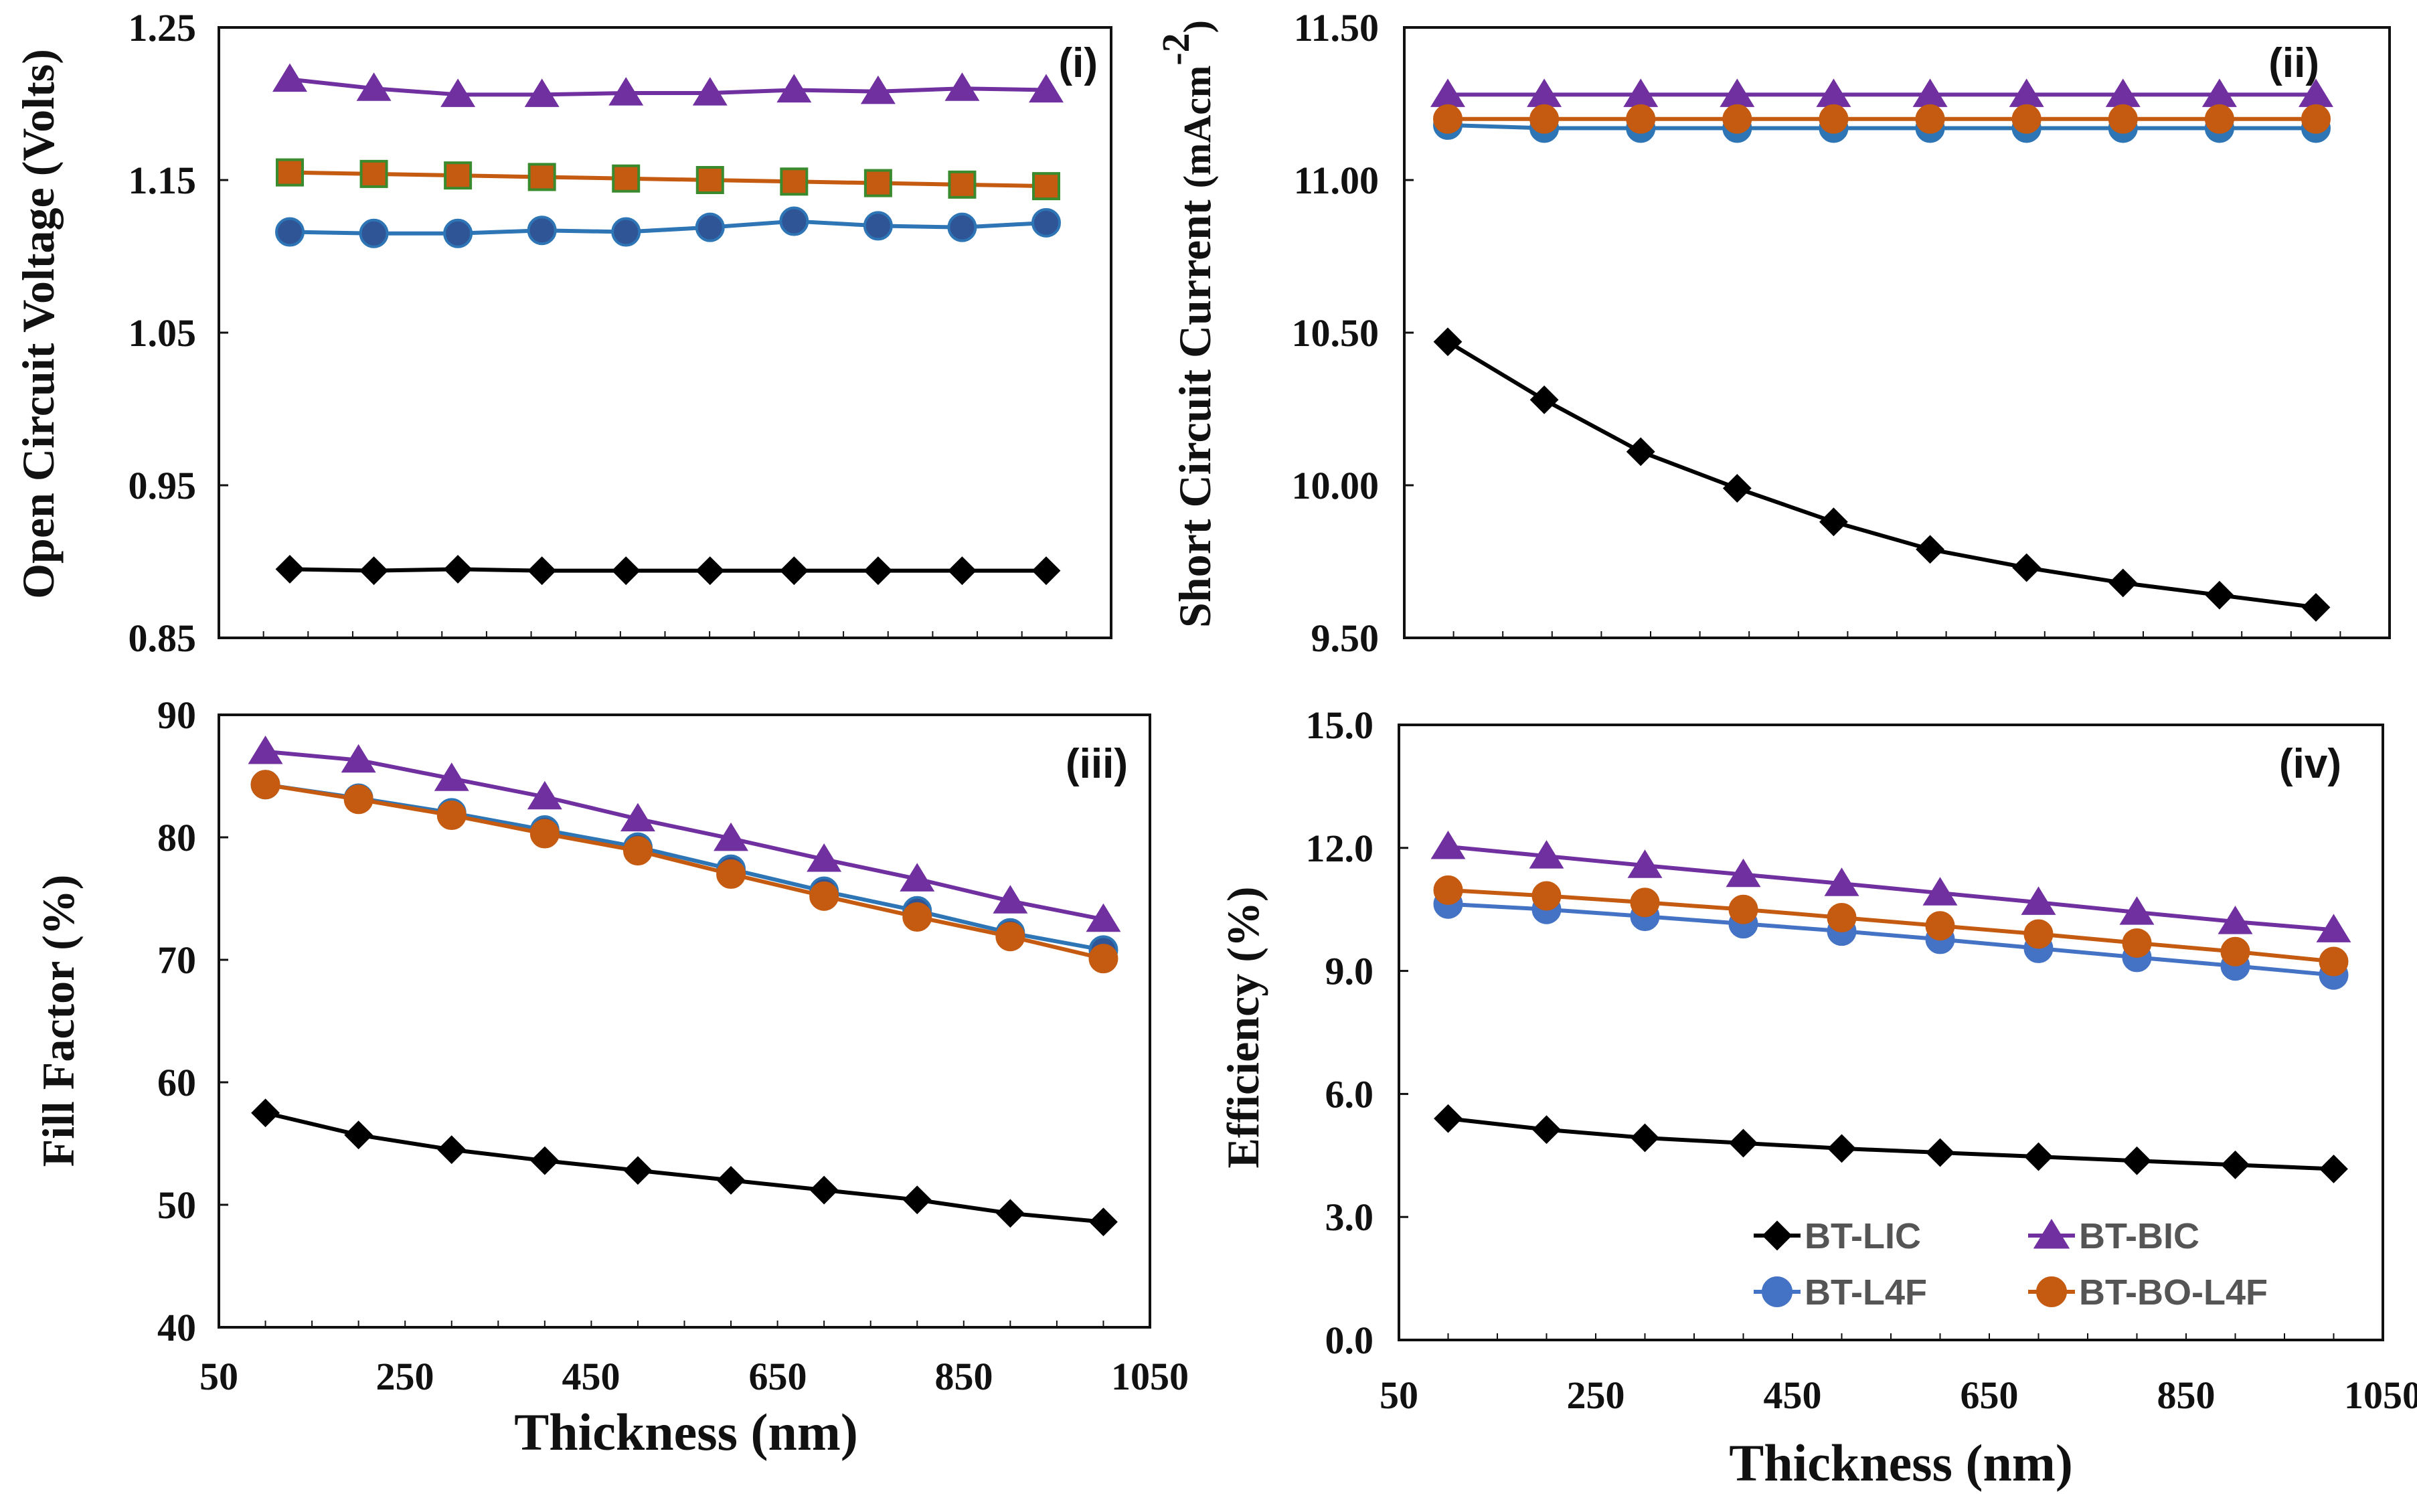 This screenshot has width=2417, height=1512. I want to click on panel-iv-xtick-label: 50, so click(1399, 1395).